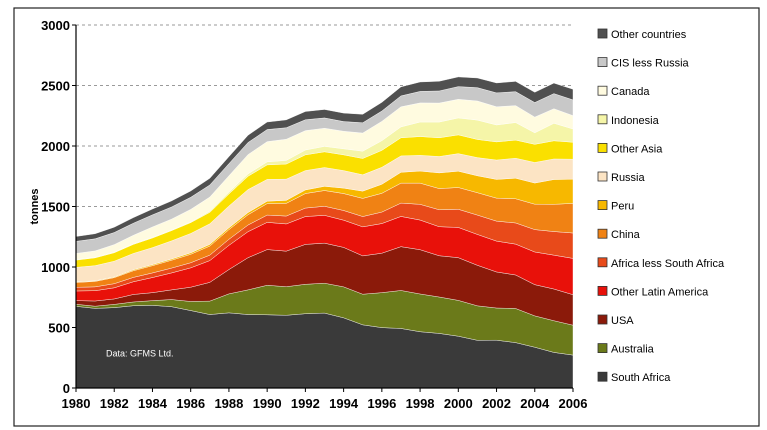 This screenshot has height=430, width=767. What do you see at coordinates (267, 403) in the screenshot?
I see `x-tick-label: 1990` at bounding box center [267, 403].